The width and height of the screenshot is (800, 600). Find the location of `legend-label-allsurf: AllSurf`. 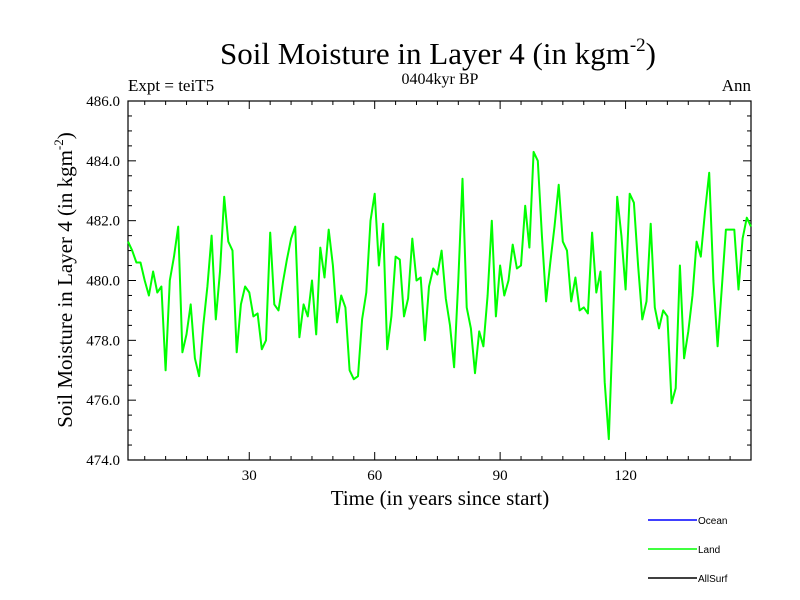

legend-label-allsurf: AllSurf is located at coordinates (713, 579).